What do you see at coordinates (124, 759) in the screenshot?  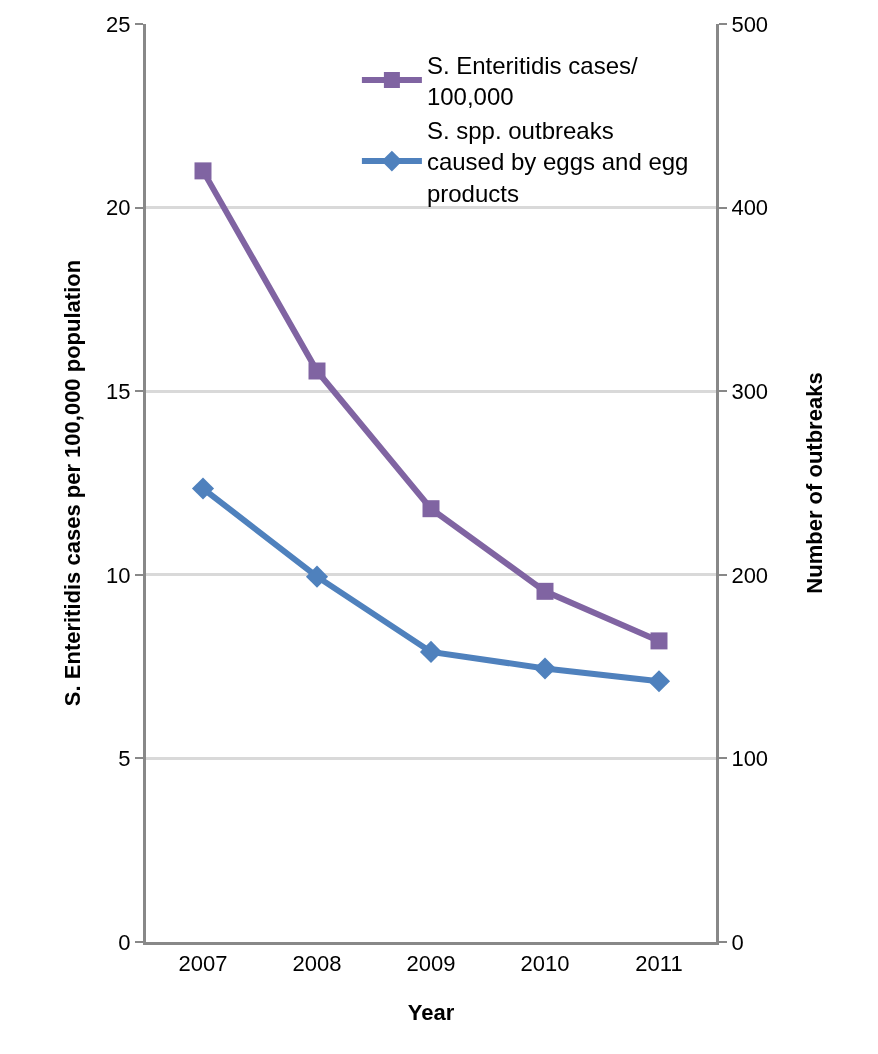 I see `y-tick-label: 5` at bounding box center [124, 759].